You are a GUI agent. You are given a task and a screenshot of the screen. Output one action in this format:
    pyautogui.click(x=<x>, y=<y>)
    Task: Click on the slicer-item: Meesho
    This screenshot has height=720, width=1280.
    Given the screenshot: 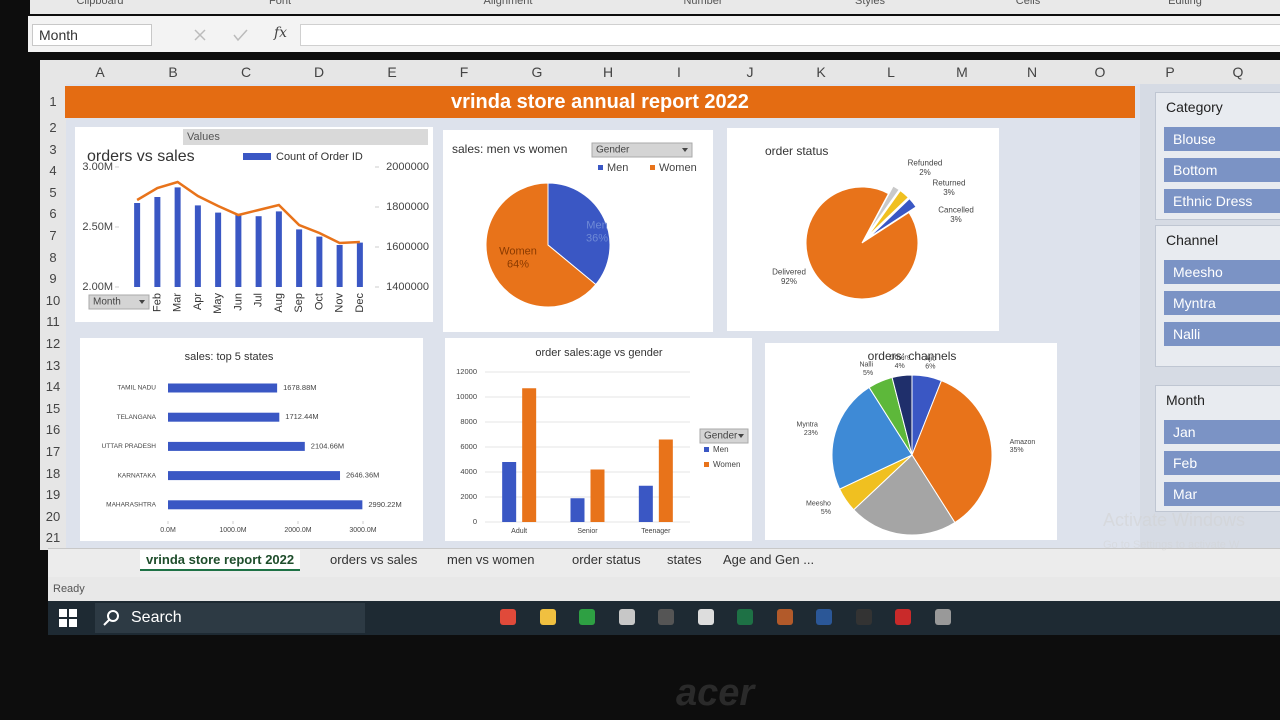 What is the action you would take?
    pyautogui.click(x=1222, y=272)
    